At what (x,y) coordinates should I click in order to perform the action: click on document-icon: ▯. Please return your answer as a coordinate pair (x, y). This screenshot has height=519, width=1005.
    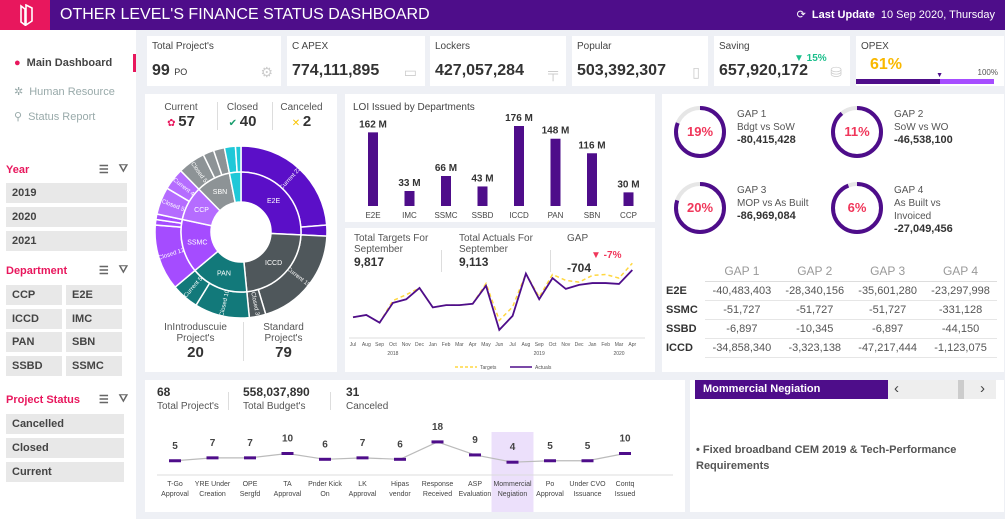
    Looking at the image, I should click on (696, 72).